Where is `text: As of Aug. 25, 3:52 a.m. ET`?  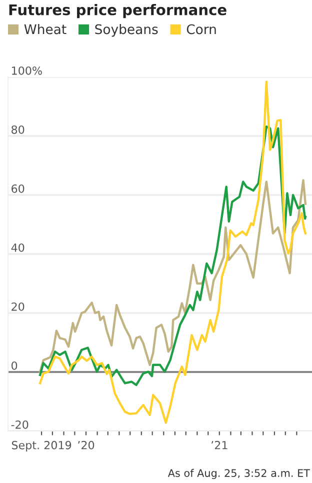 text: As of Aug. 25, 3:52 a.m. ET is located at coordinates (239, 473).